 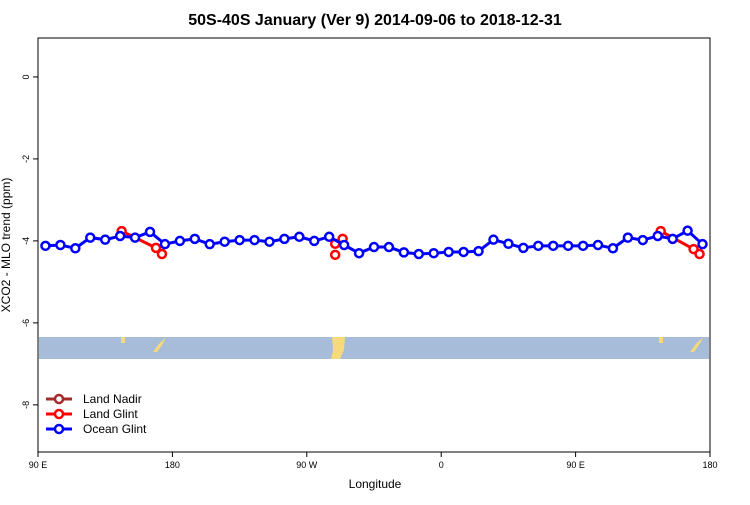 I want to click on legend-label: Ocean Glint, so click(x=115, y=429).